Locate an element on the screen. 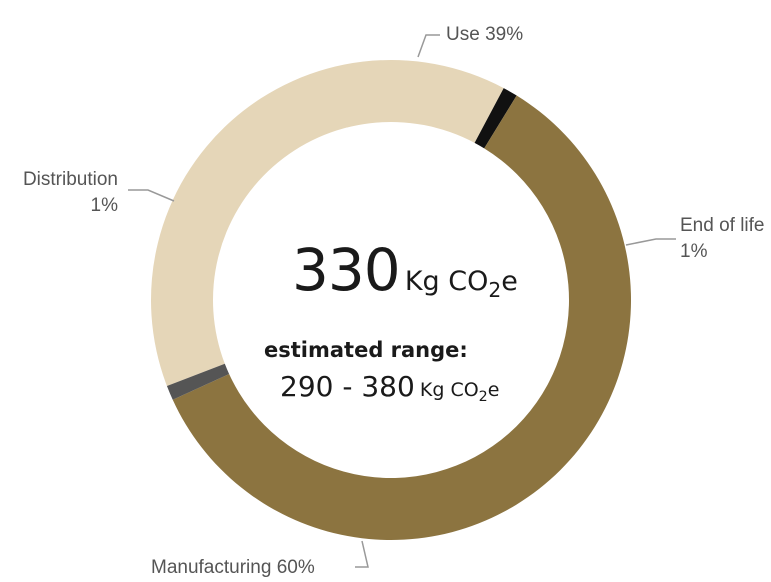 Image resolution: width=771 pixels, height=582 pixels. slice-label-use: Use 39% is located at coordinates (484, 35).